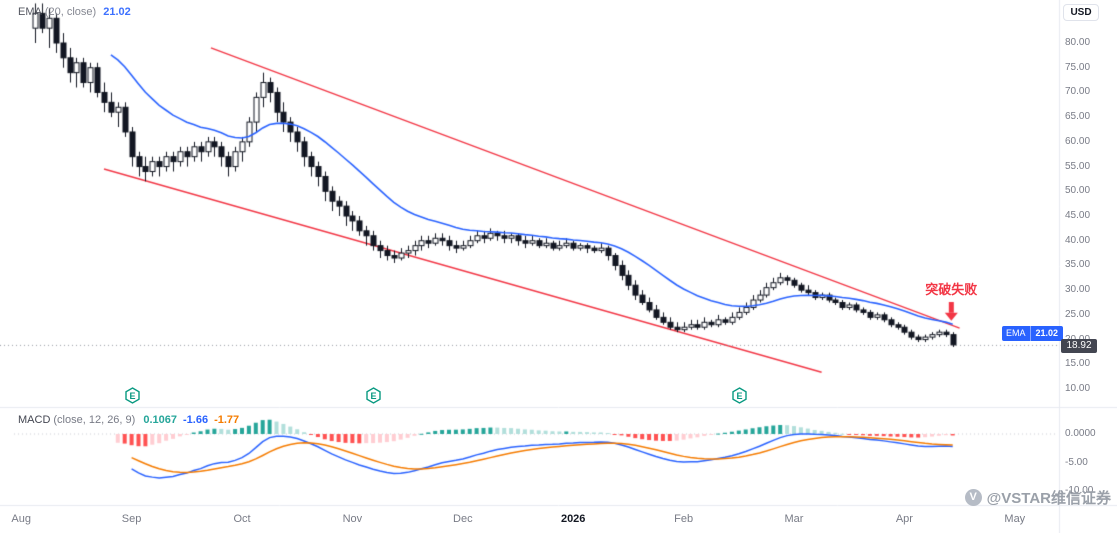 This screenshot has height=533, width=1117. Describe the element at coordinates (94, 420) in the screenshot. I see `macd-legend-params: (close, 12, 26, 9)` at that location.